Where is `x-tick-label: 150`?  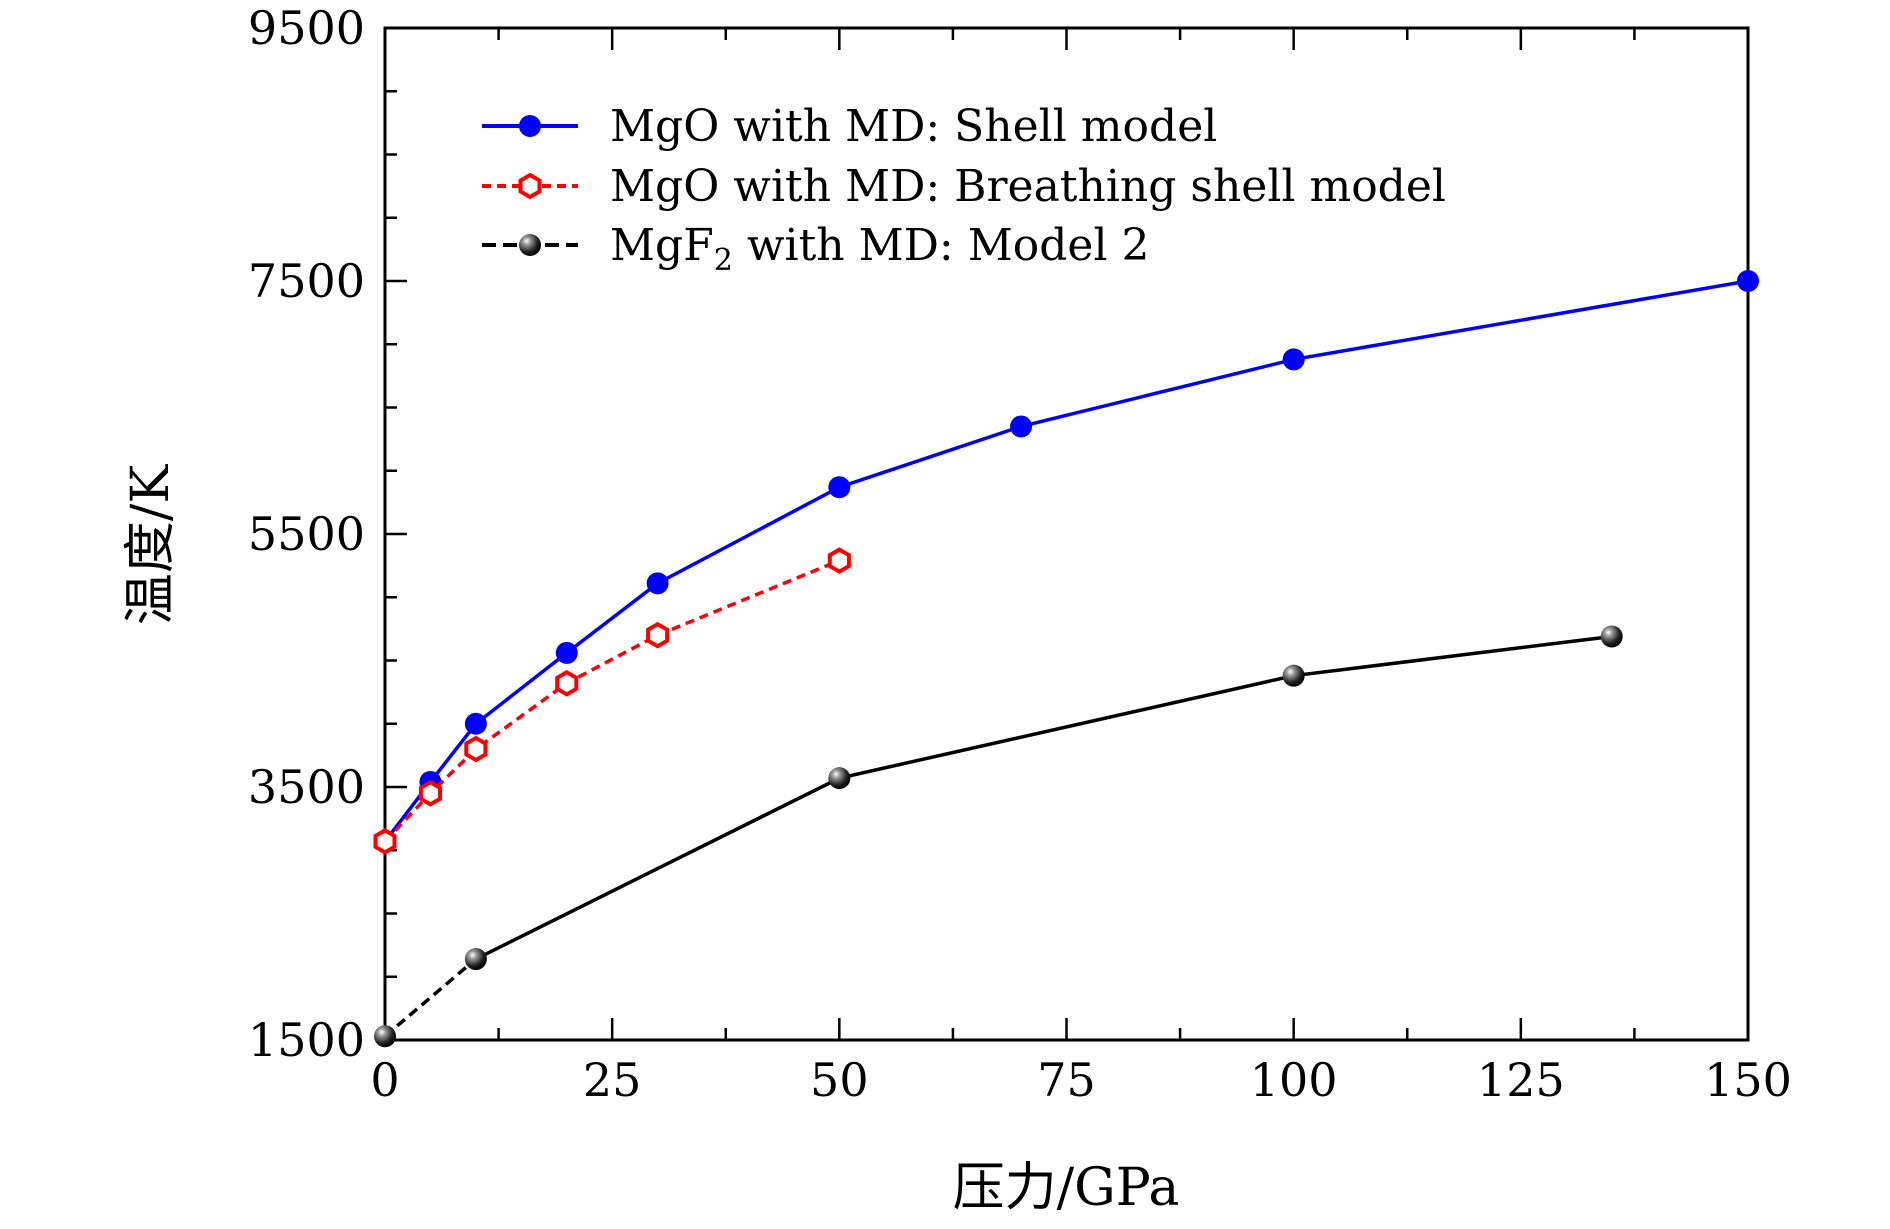 x-tick-label: 150 is located at coordinates (1748, 1080).